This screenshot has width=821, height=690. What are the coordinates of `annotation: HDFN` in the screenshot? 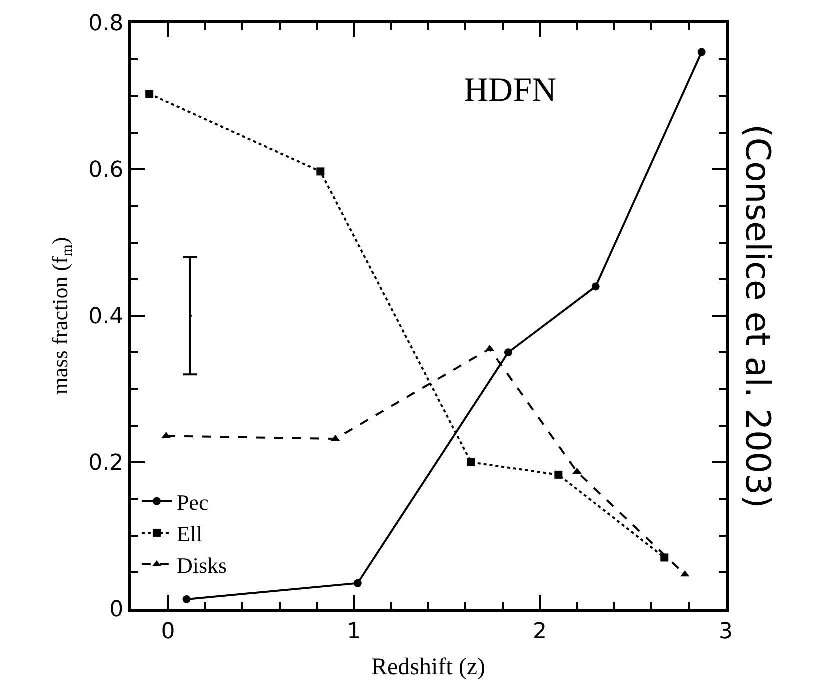 It's located at (510, 90).